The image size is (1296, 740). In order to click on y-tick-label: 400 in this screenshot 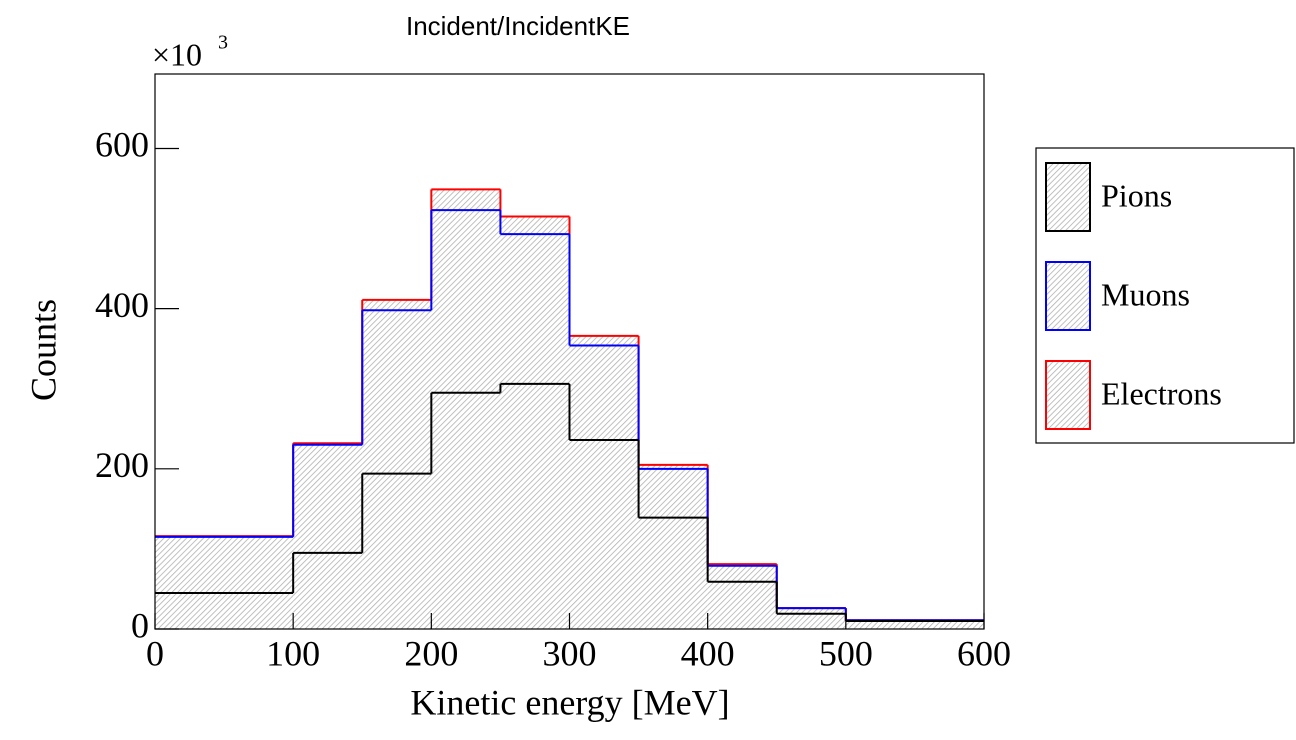, I will do `click(122, 305)`.